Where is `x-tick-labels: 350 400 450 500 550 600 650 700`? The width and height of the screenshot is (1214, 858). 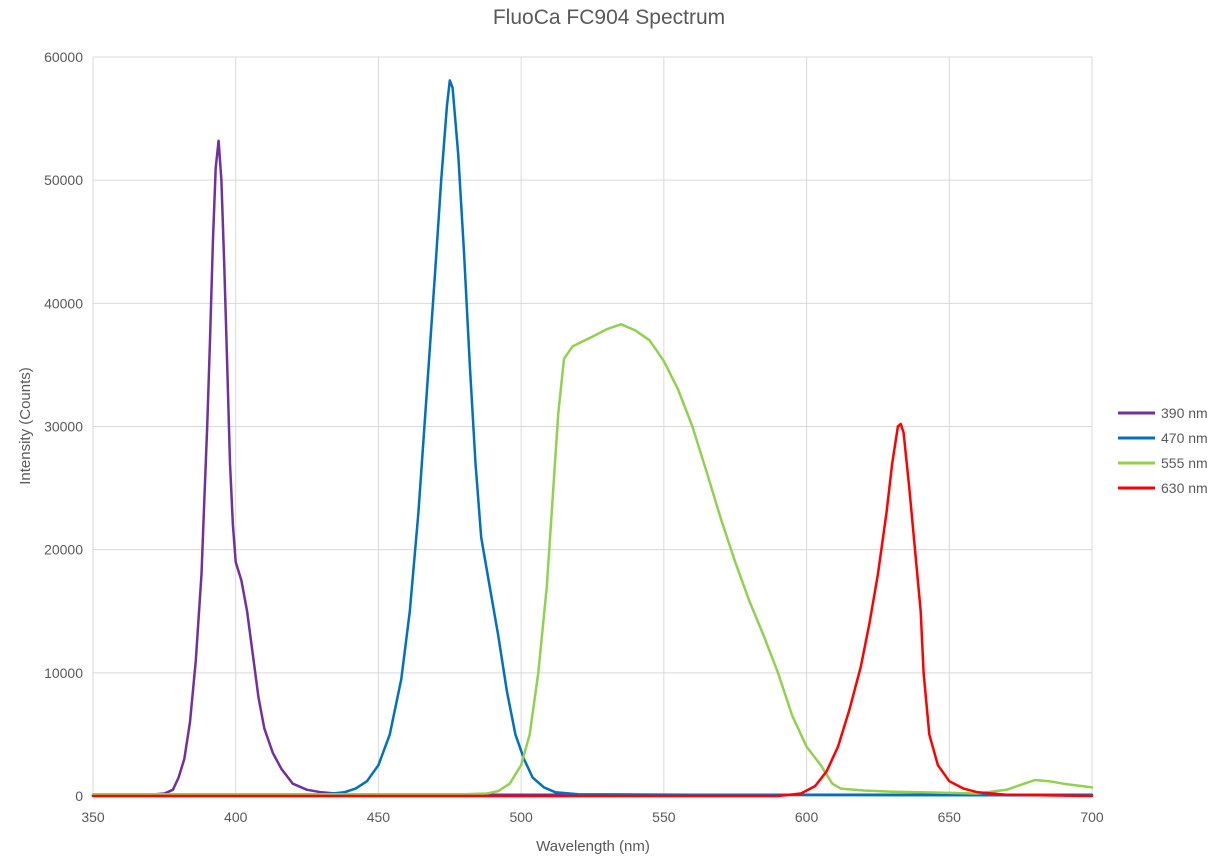
x-tick-labels: 350 400 450 500 550 600 650 700 is located at coordinates (592, 817).